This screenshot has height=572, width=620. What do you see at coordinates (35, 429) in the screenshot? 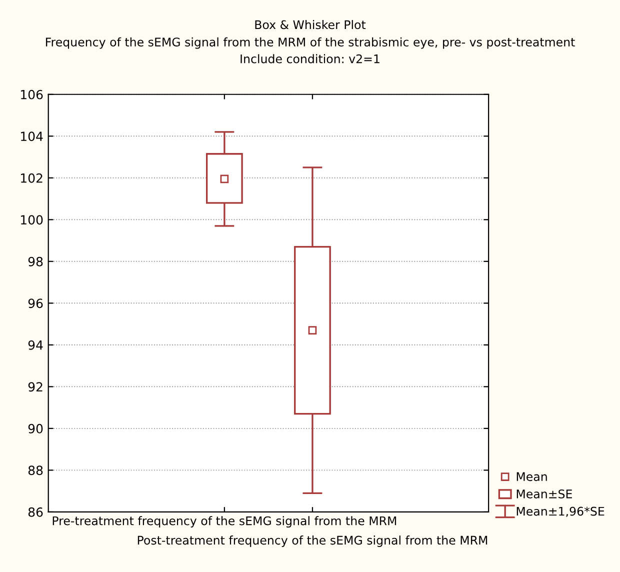
I see `y-tick-label: 90` at bounding box center [35, 429].